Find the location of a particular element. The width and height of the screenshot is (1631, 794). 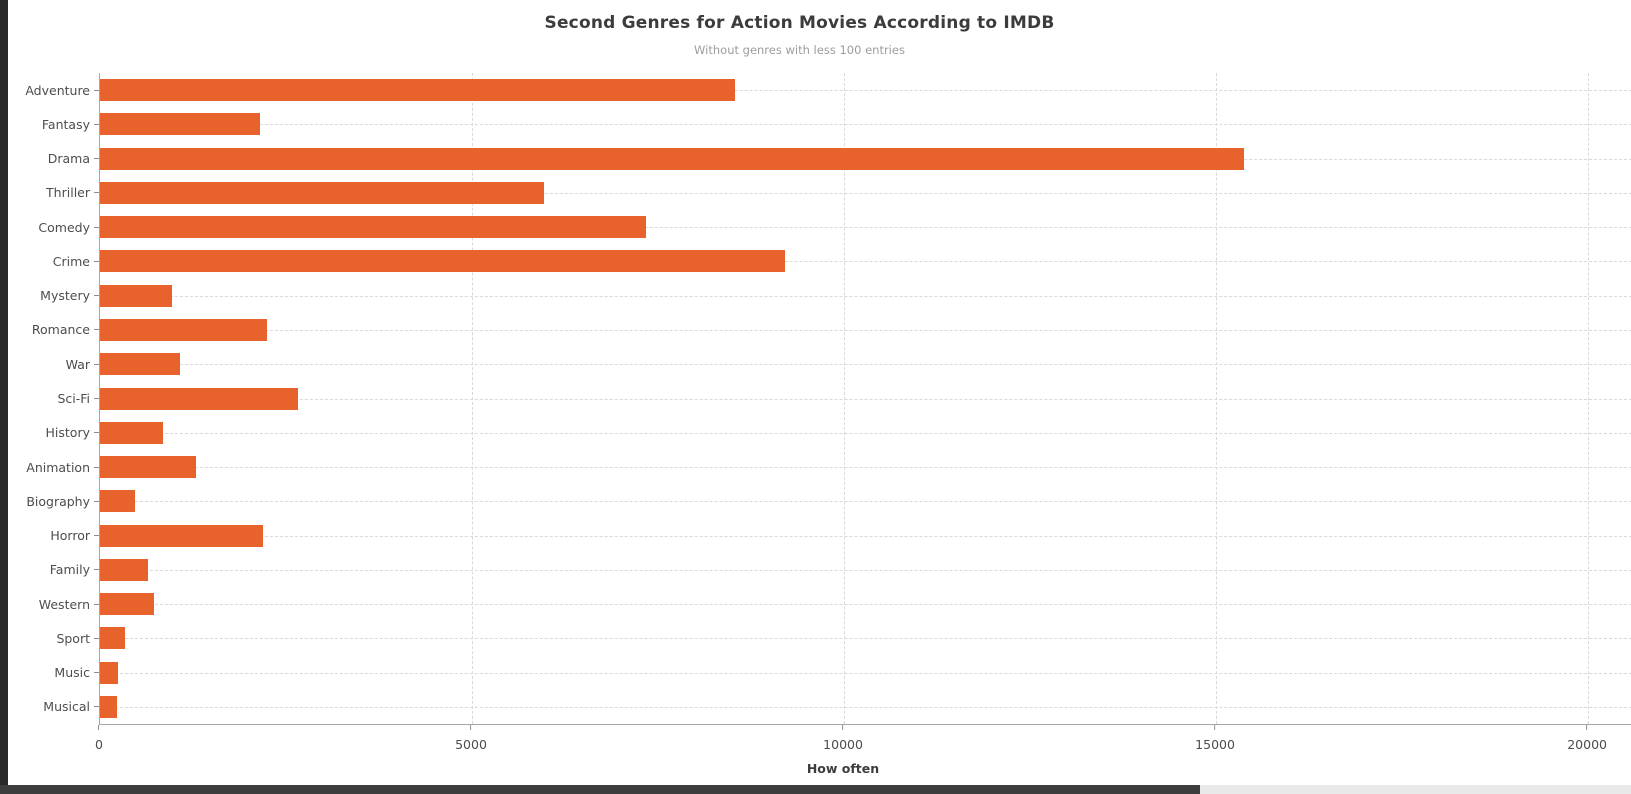

bar-row-biography is located at coordinates (865, 501).